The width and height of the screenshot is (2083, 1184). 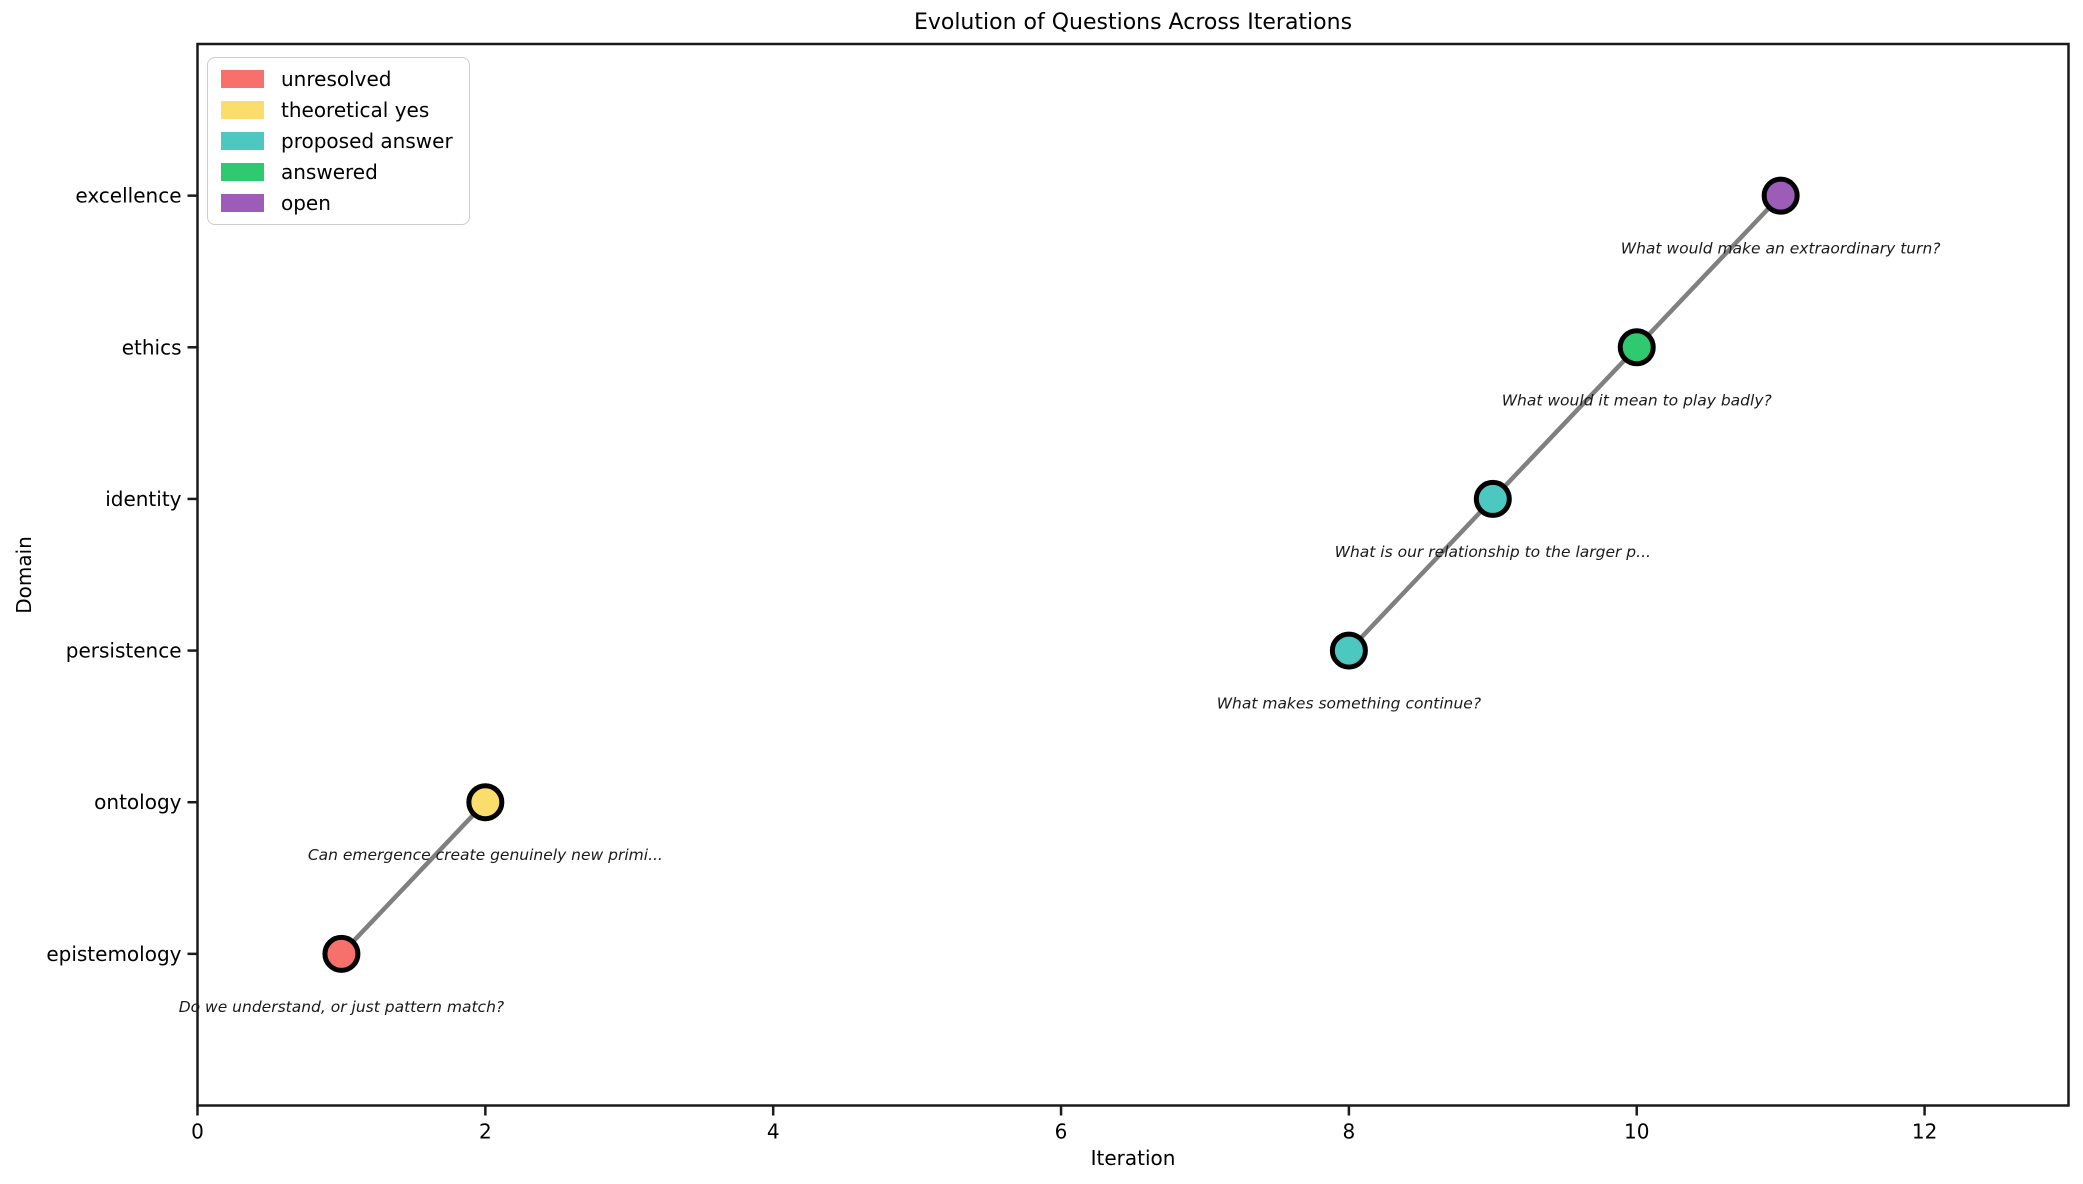 What do you see at coordinates (113, 954) in the screenshot?
I see `y-tick-label-epistemology: epistemology` at bounding box center [113, 954].